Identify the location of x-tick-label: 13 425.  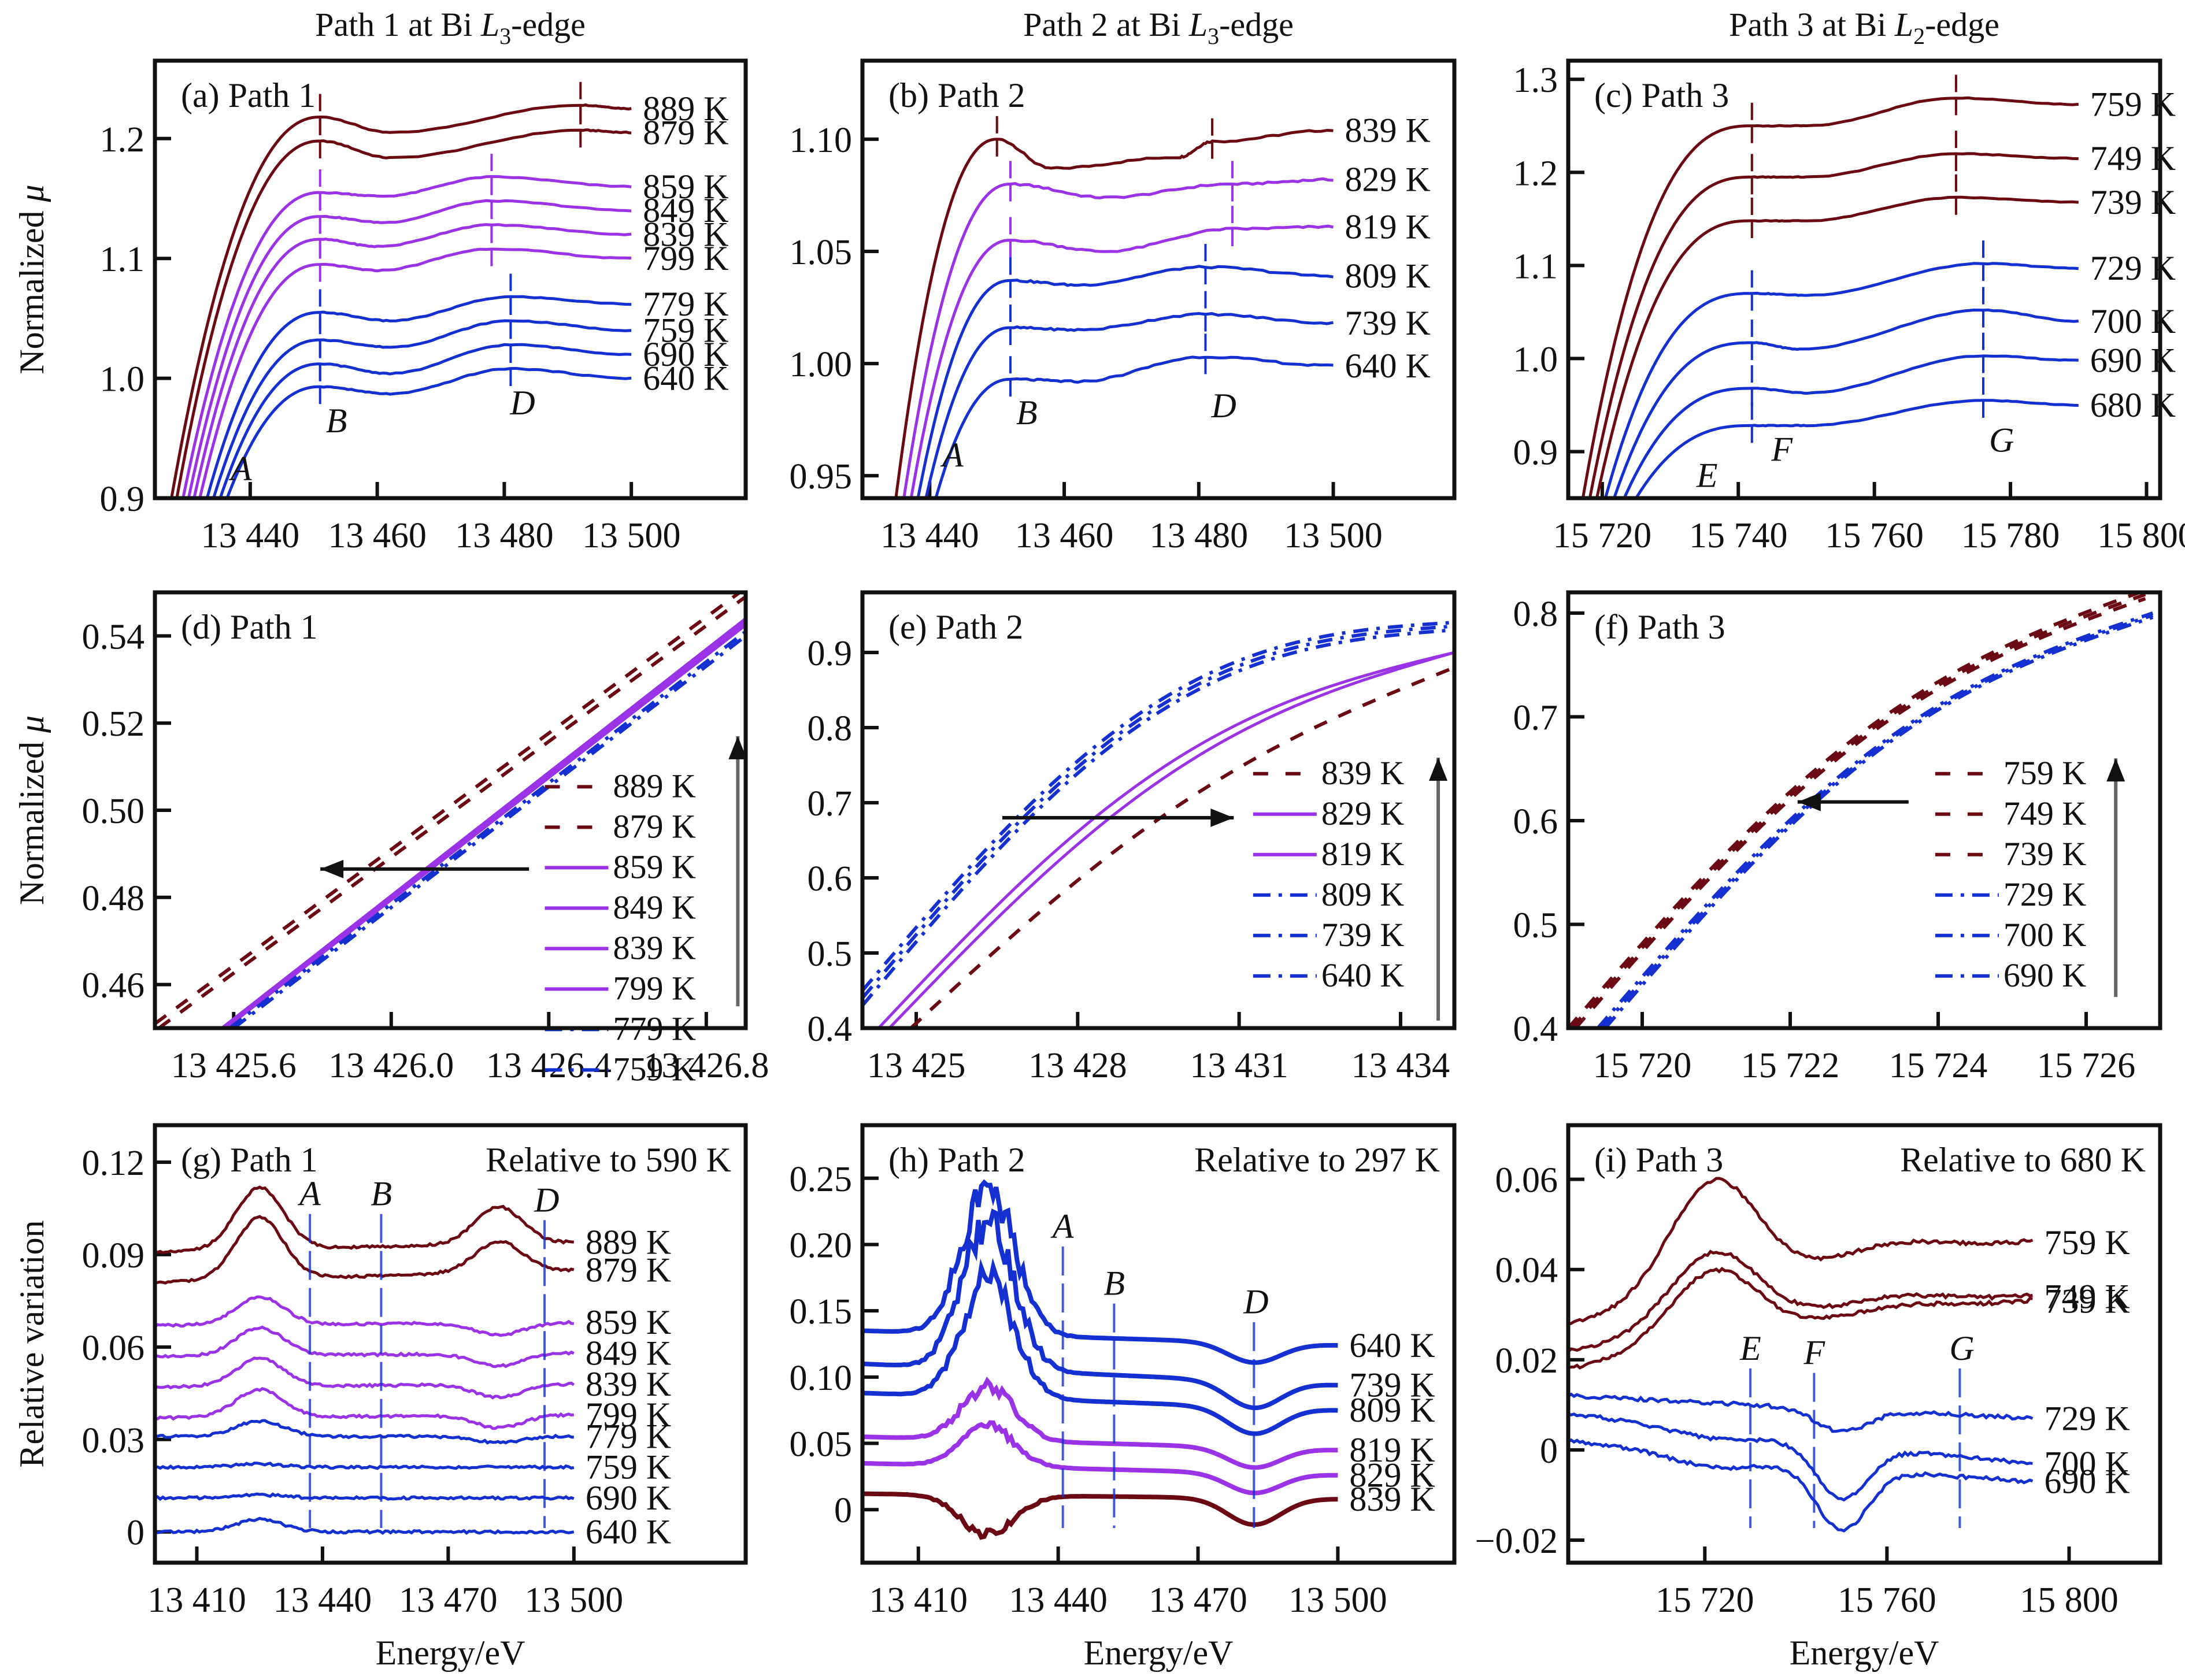
(916, 1065).